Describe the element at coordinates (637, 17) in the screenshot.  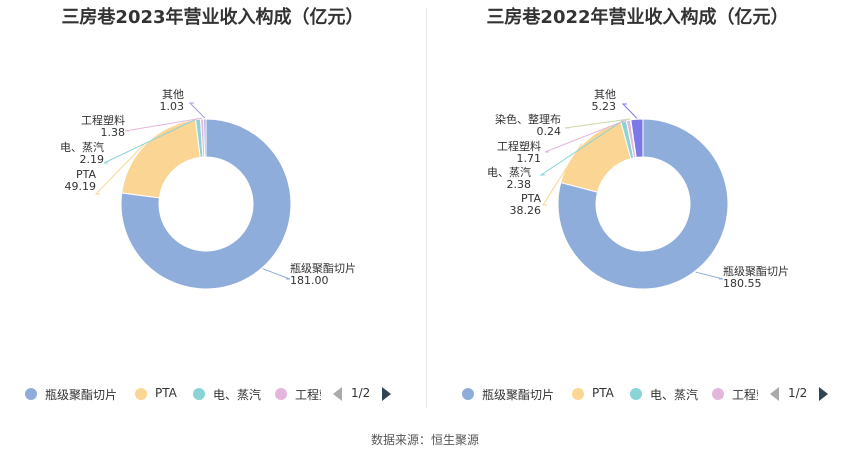
I see `chart-title: 三房巷2022年营业收入构成（亿元）` at that location.